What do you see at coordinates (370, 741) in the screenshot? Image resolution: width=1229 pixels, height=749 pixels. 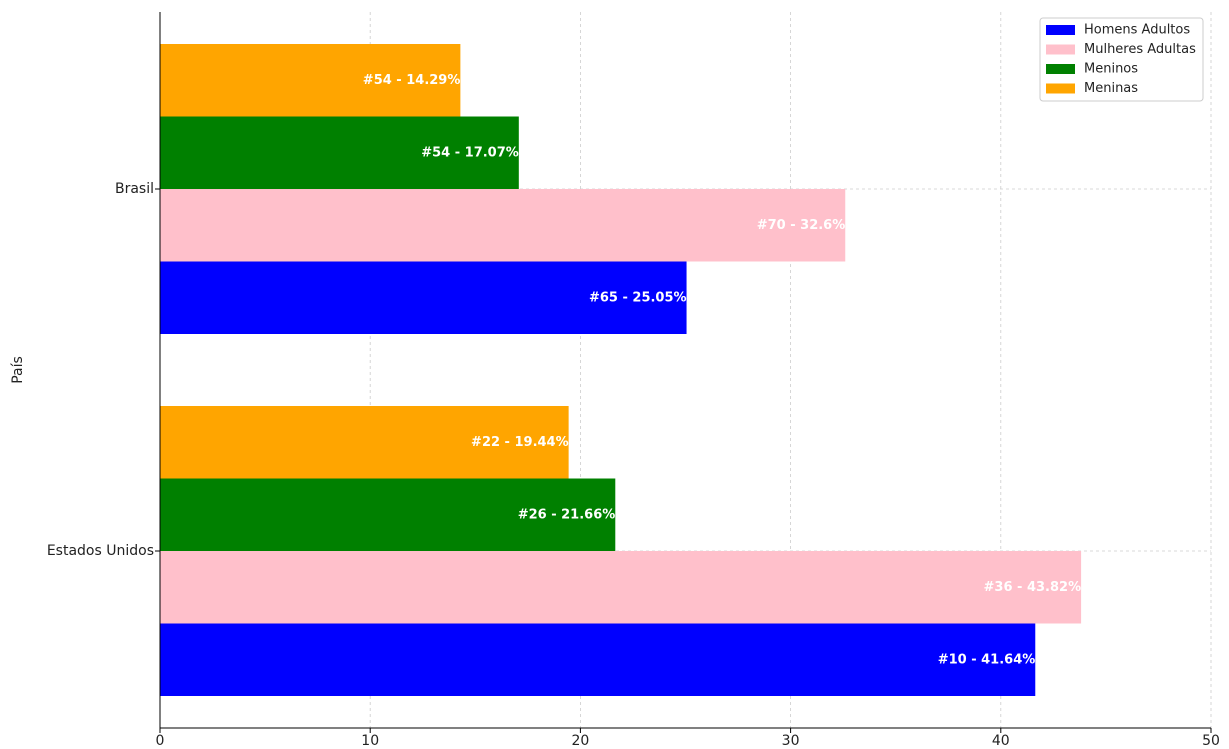 I see `x-tick-label: 10` at bounding box center [370, 741].